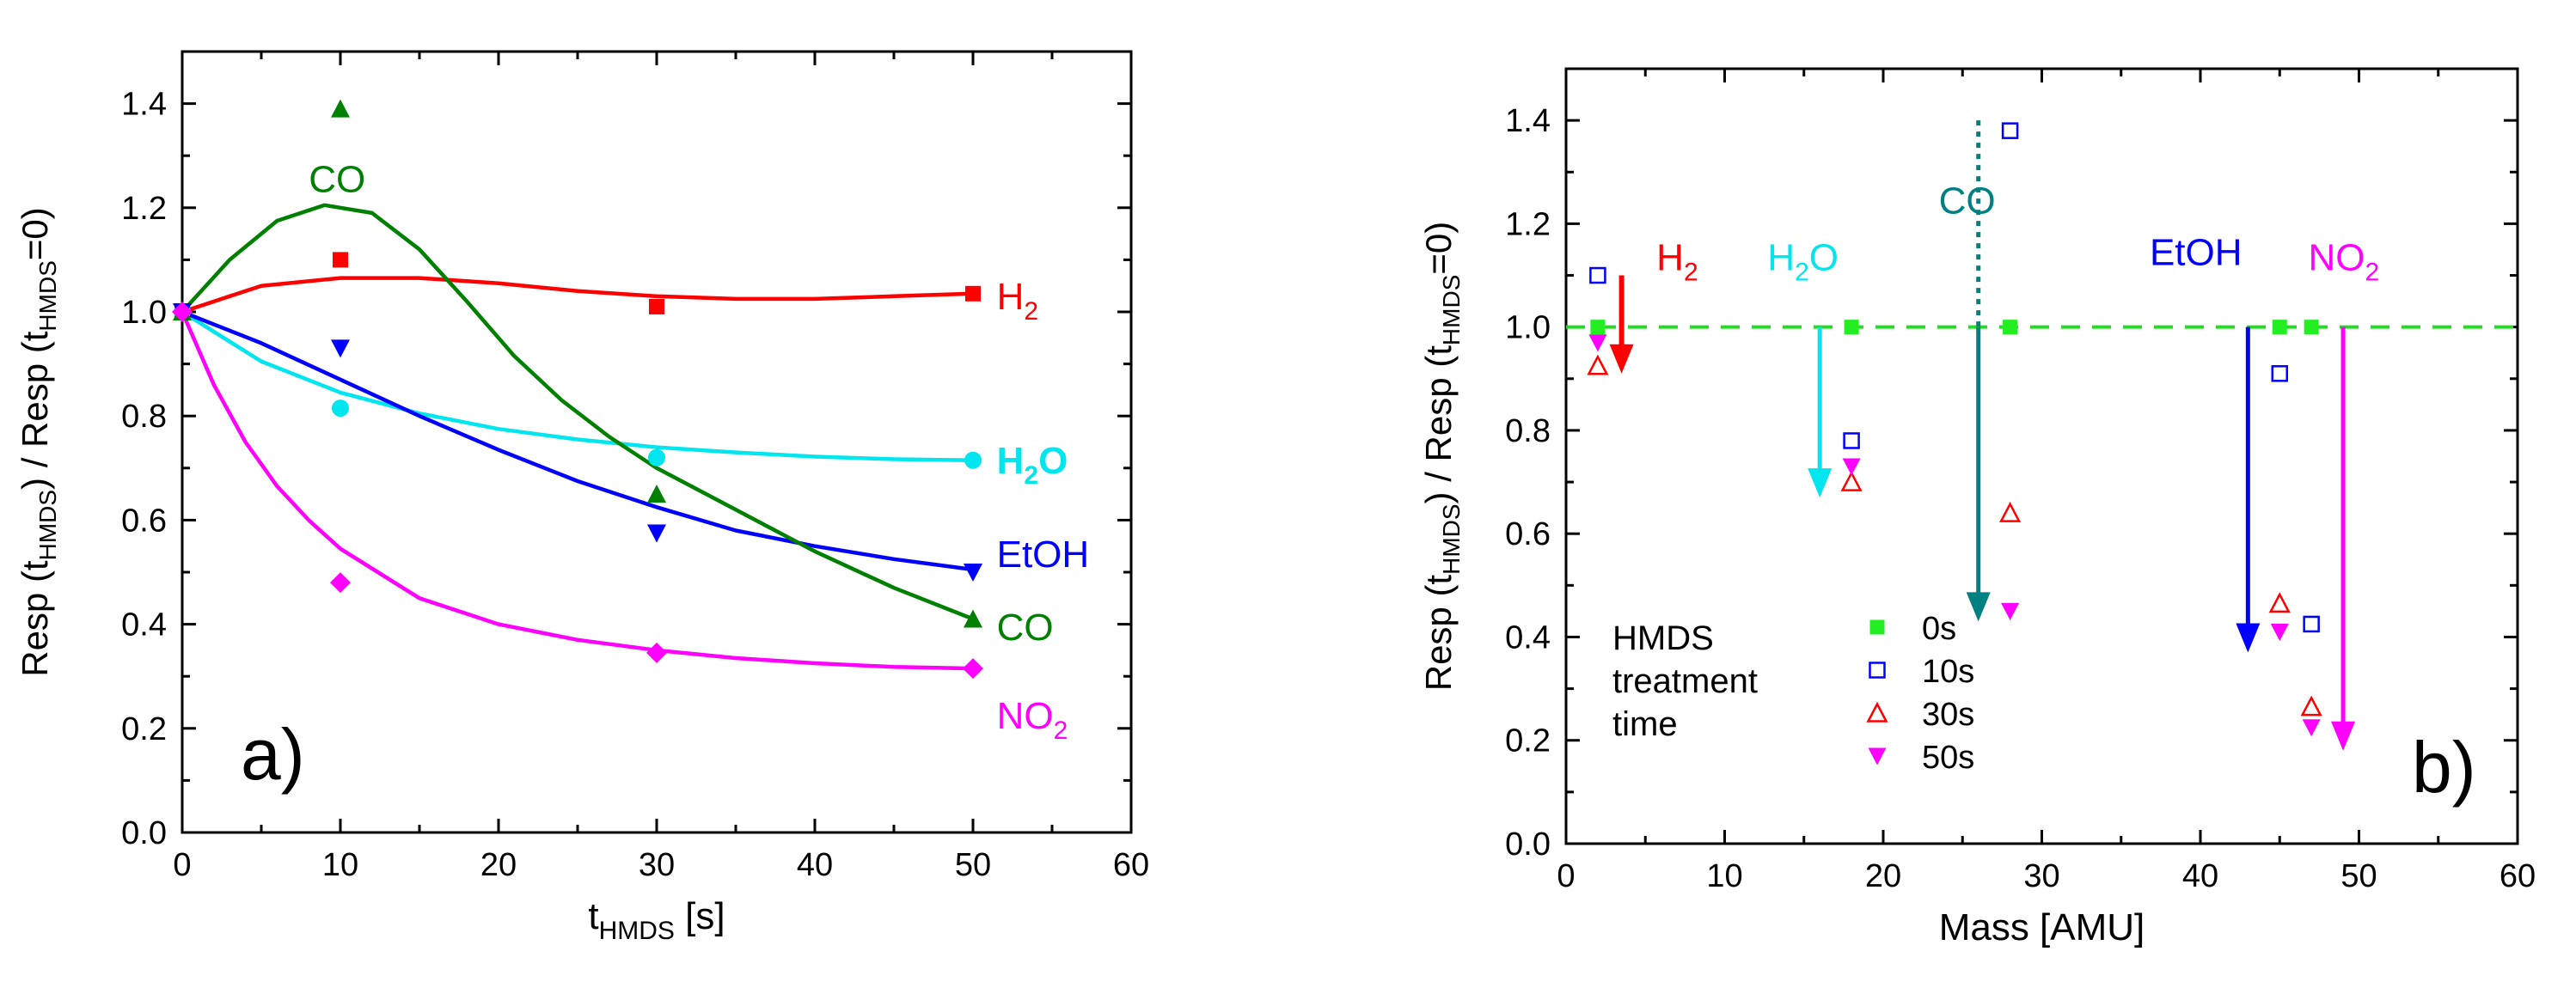 This screenshot has height=994, width=2576. What do you see at coordinates (1967, 201) in the screenshot?
I see `b-gas-label: CO` at bounding box center [1967, 201].